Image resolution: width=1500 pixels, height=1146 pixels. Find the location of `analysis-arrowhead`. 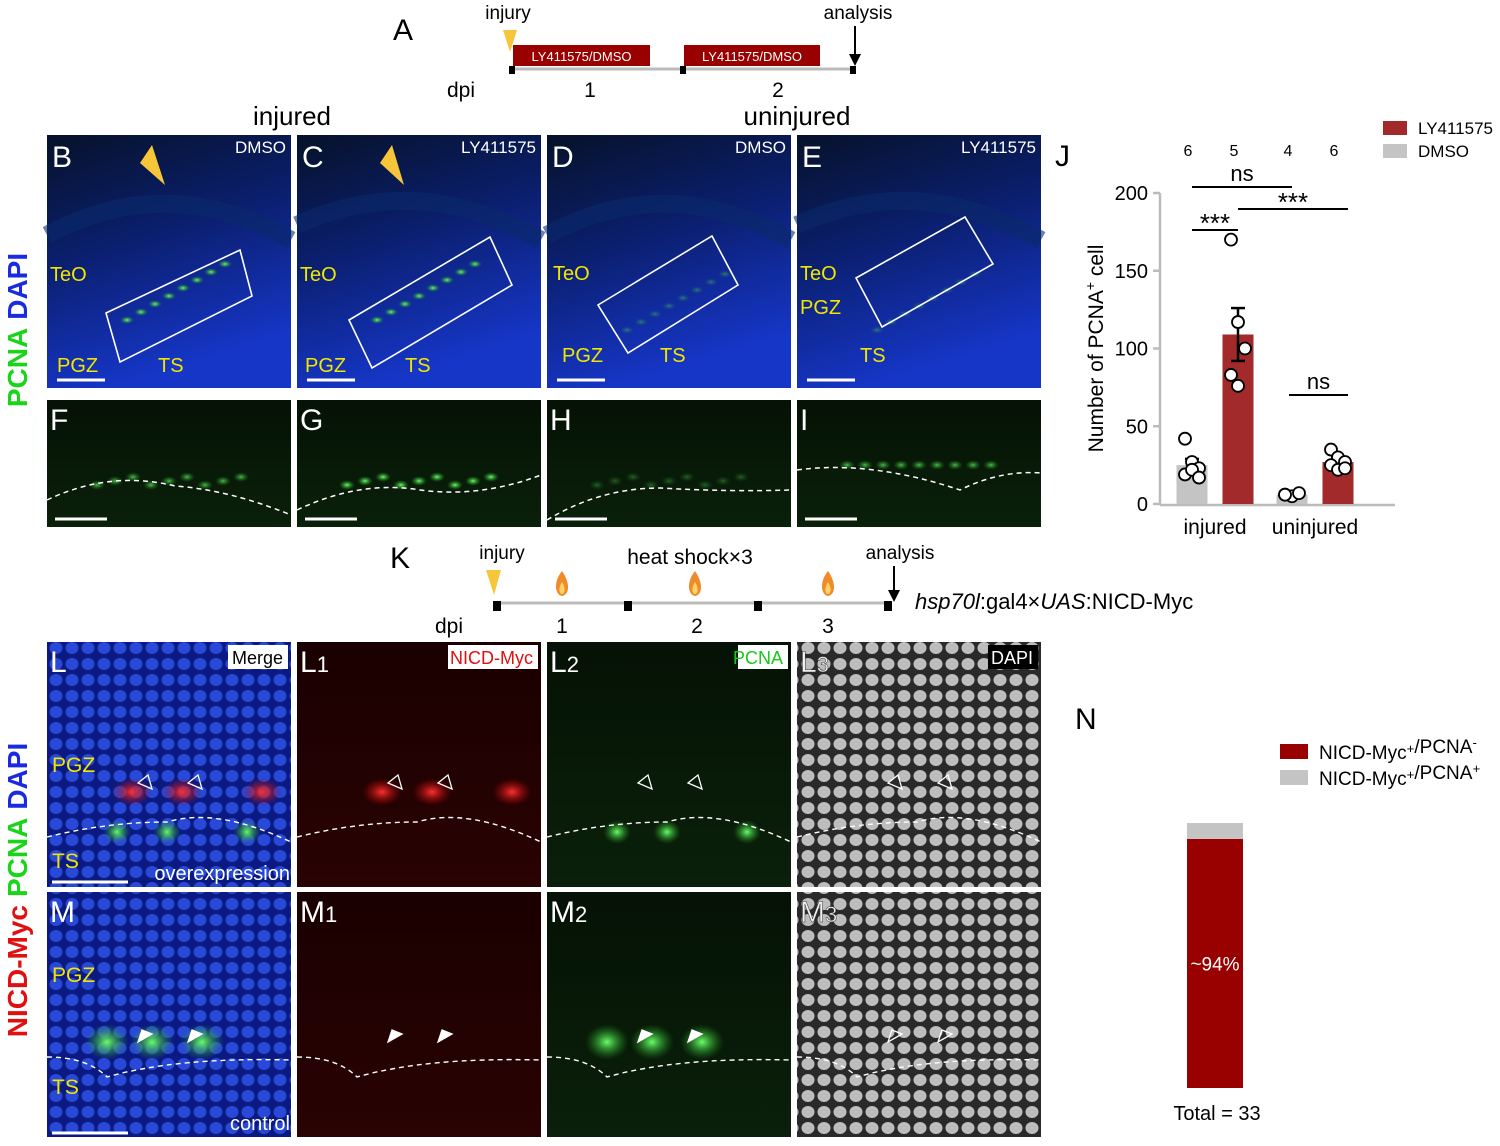

analysis-arrowhead is located at coordinates (855, 60).